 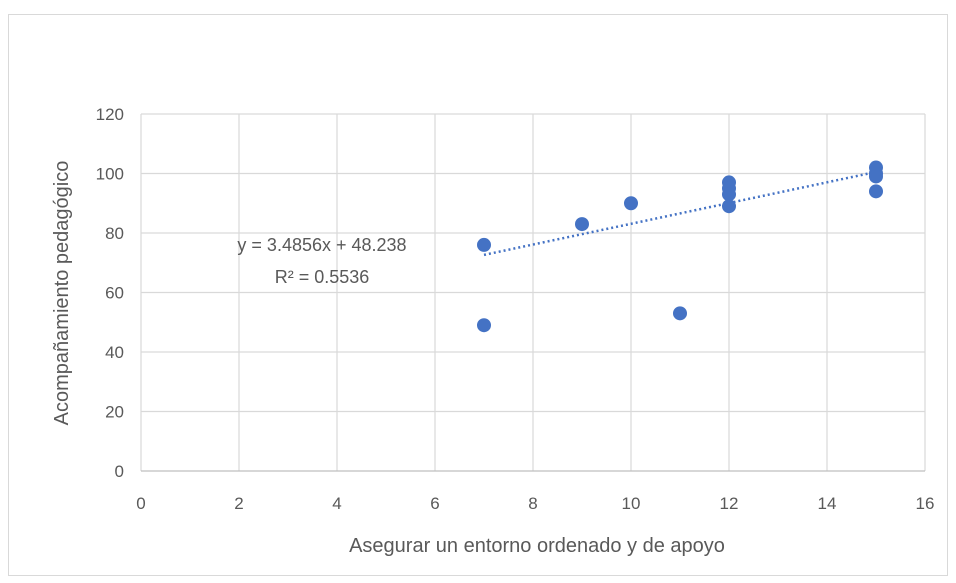 I want to click on x-tick-labels: 0 2 4 6 8 10 12 14 16, so click(x=535, y=503).